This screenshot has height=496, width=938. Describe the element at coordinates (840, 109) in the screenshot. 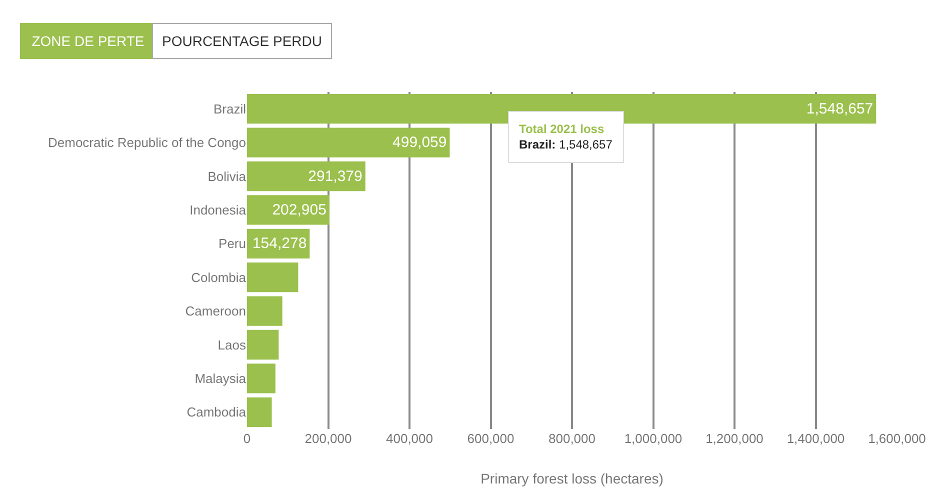

I see `data-label: 1,548,657` at that location.